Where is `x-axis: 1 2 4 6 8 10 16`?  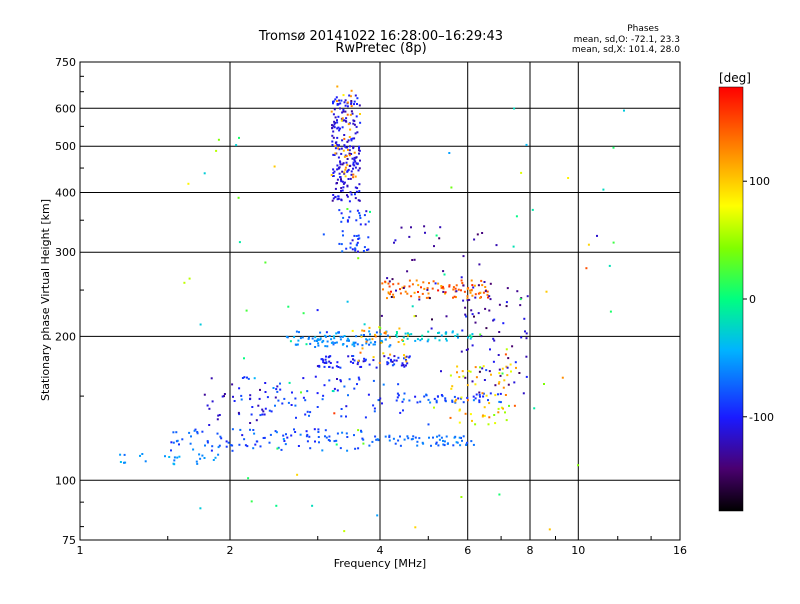
x-axis: 1 2 4 6 8 10 16 is located at coordinates (382, 546).